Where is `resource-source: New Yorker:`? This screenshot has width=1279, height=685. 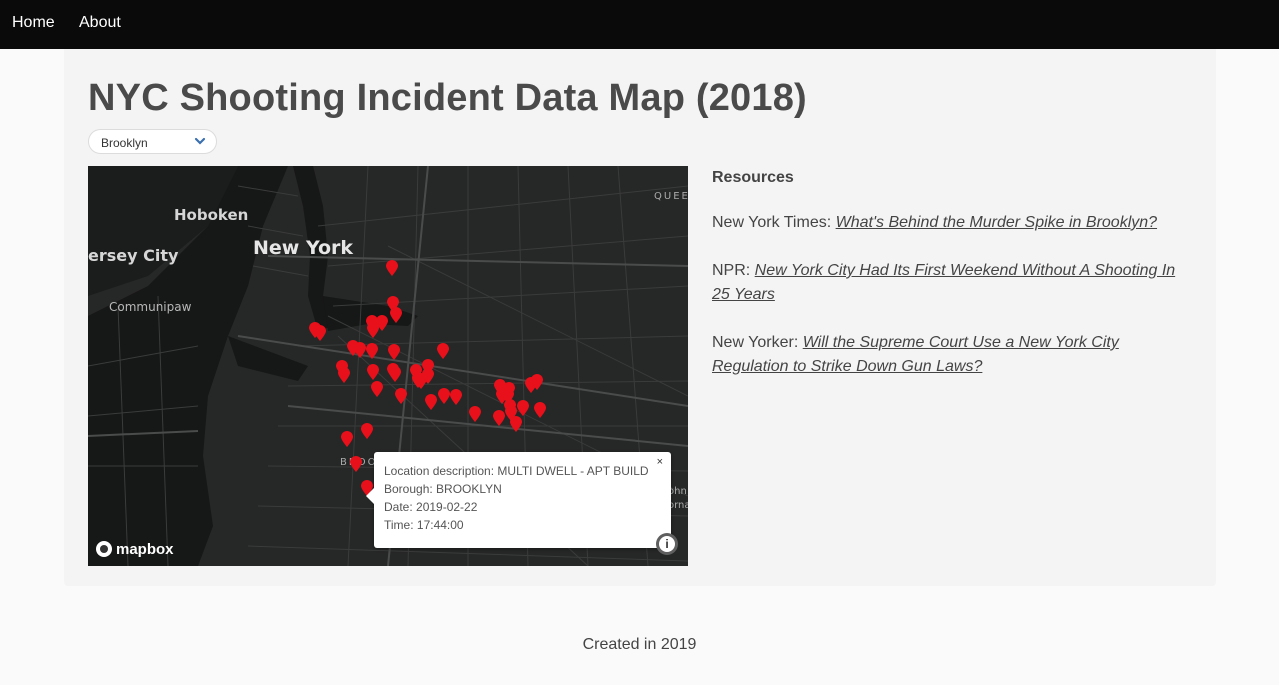 resource-source: New Yorker: is located at coordinates (757, 342).